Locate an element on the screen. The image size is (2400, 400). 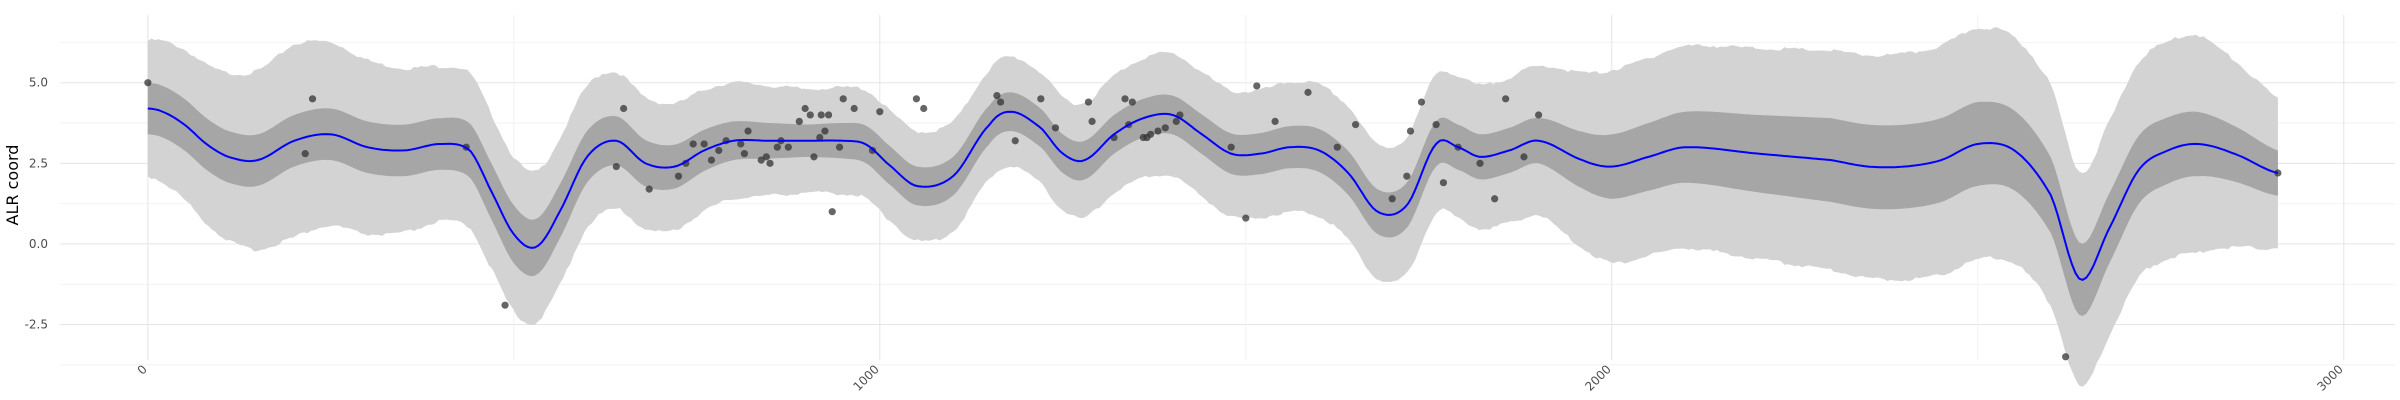
y-tick-label: 5.0 is located at coordinates (38, 83).